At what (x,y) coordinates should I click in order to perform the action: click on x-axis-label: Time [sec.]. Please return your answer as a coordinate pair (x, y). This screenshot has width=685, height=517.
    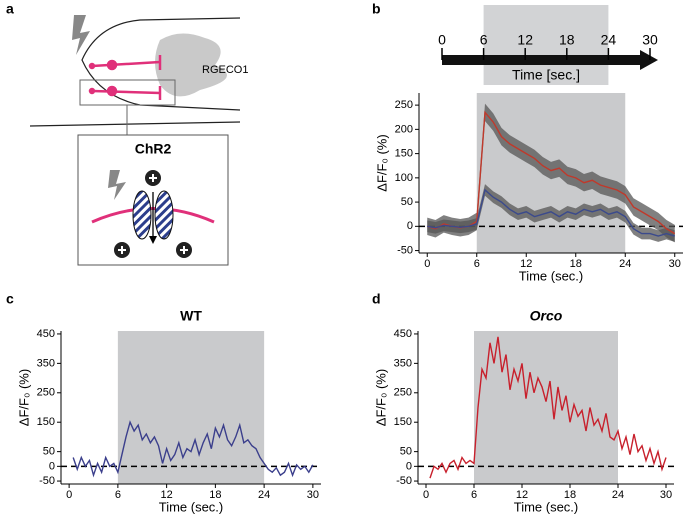
    Looking at the image, I should click on (546, 75).